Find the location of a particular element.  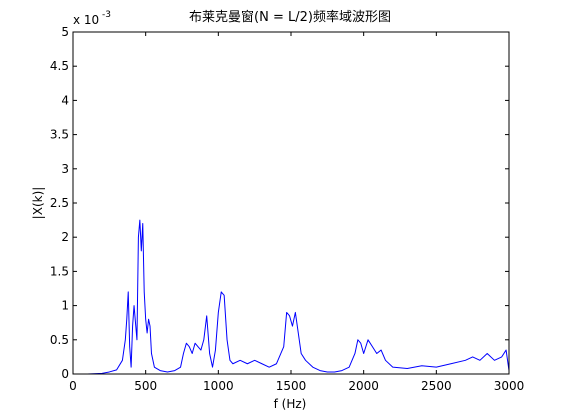

exponent-label: x 10 -3 is located at coordinates (92, 18).